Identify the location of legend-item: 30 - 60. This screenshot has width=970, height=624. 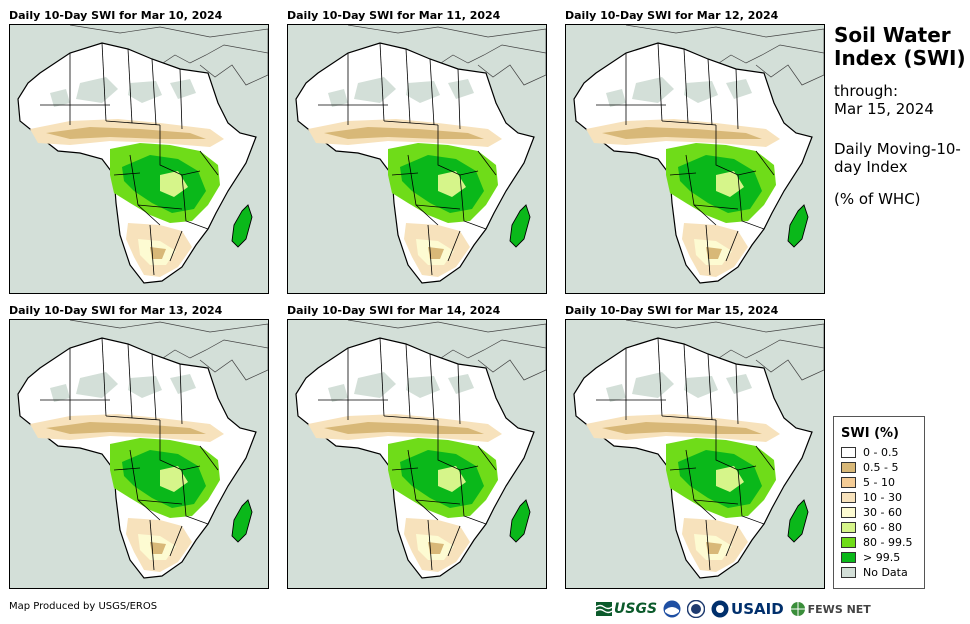
(882, 512).